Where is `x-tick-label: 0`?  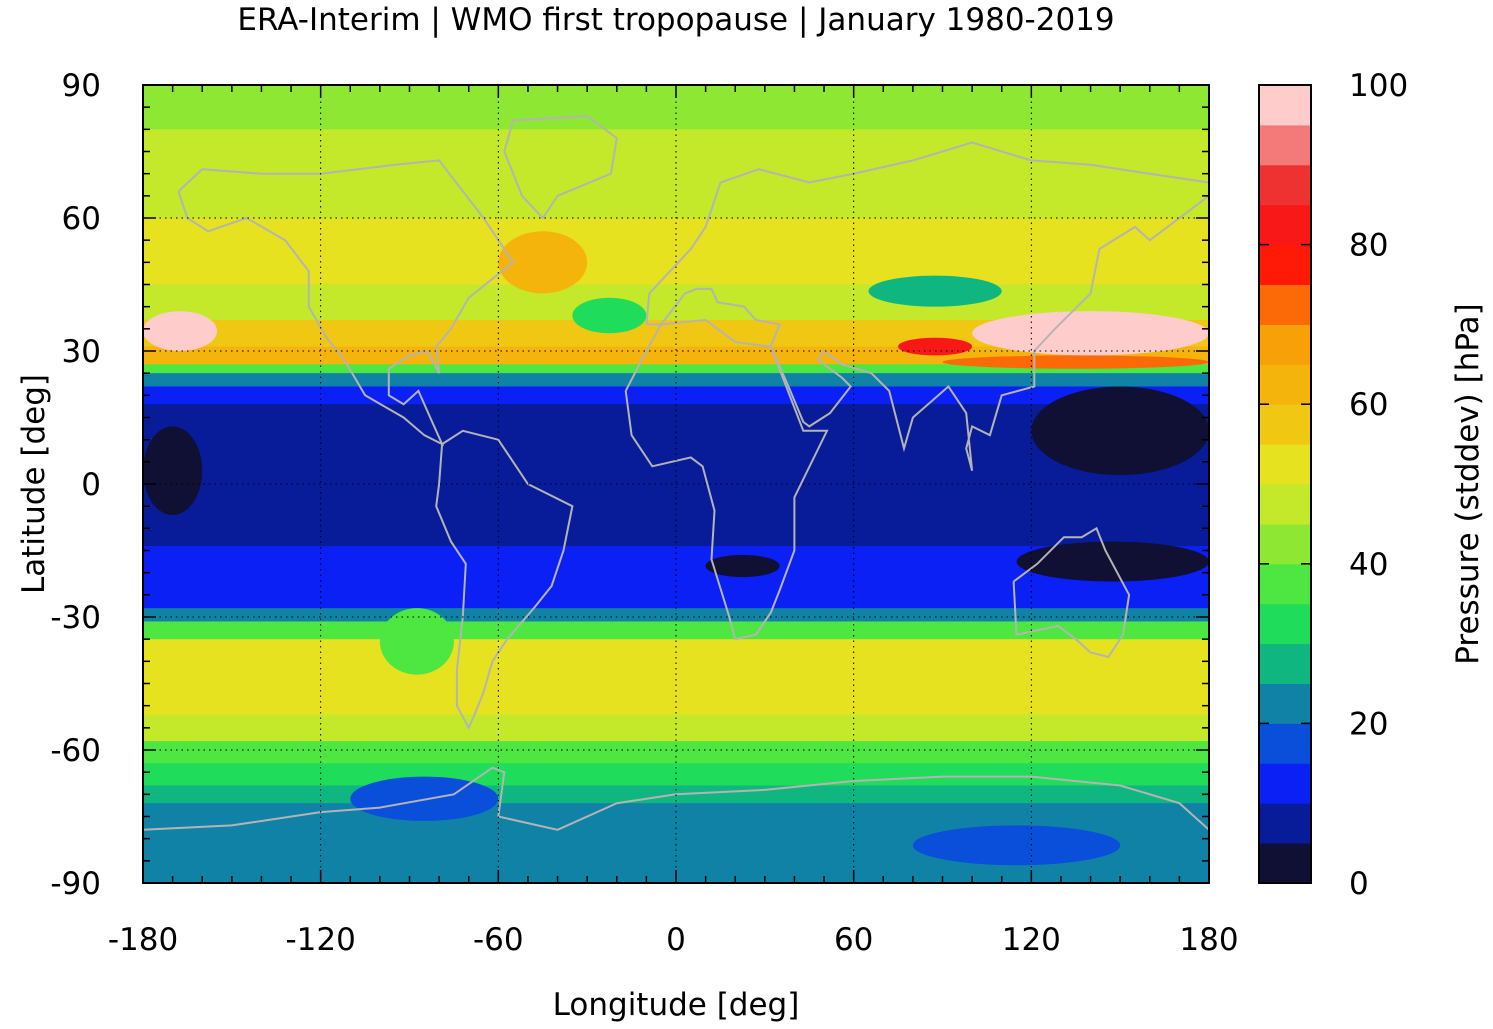
x-tick-label: 0 is located at coordinates (676, 940).